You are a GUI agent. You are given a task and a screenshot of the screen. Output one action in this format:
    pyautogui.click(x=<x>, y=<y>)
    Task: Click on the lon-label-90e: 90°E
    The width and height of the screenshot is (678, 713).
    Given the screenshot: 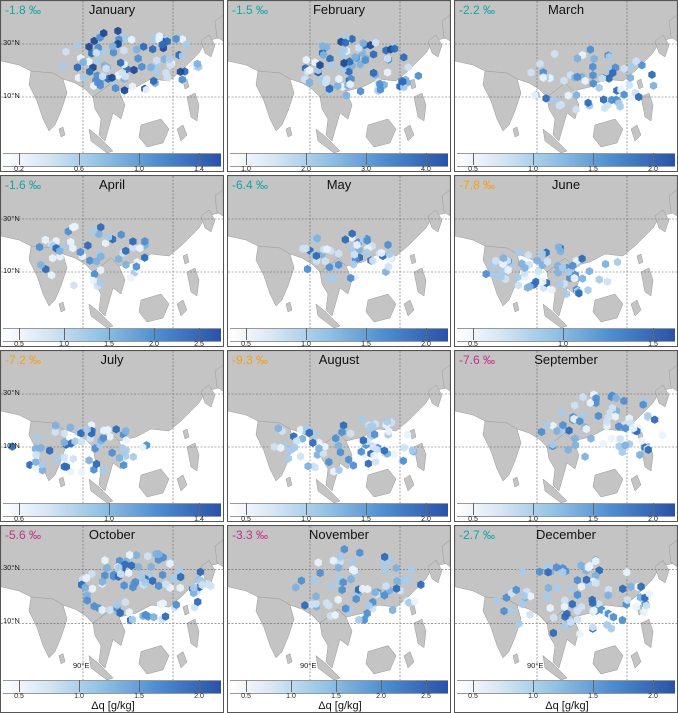 What is the action you would take?
    pyautogui.click(x=81, y=665)
    